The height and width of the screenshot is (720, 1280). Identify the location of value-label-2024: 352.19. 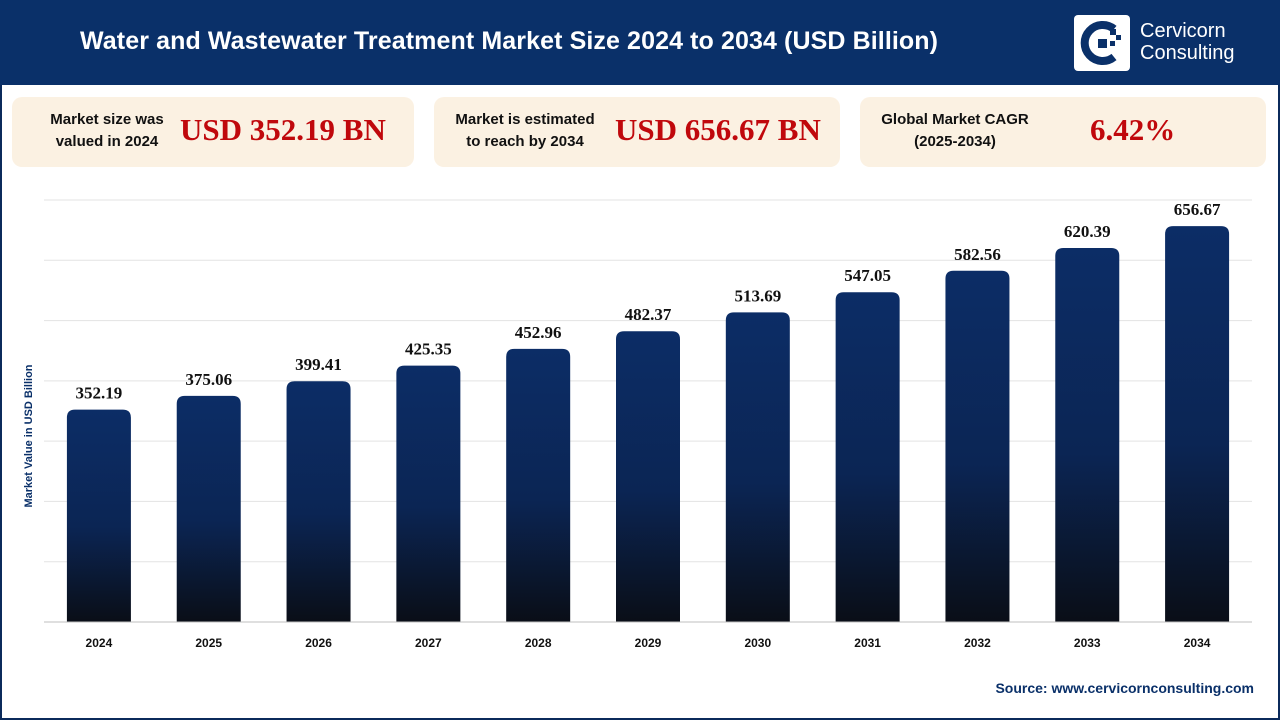
(99, 393).